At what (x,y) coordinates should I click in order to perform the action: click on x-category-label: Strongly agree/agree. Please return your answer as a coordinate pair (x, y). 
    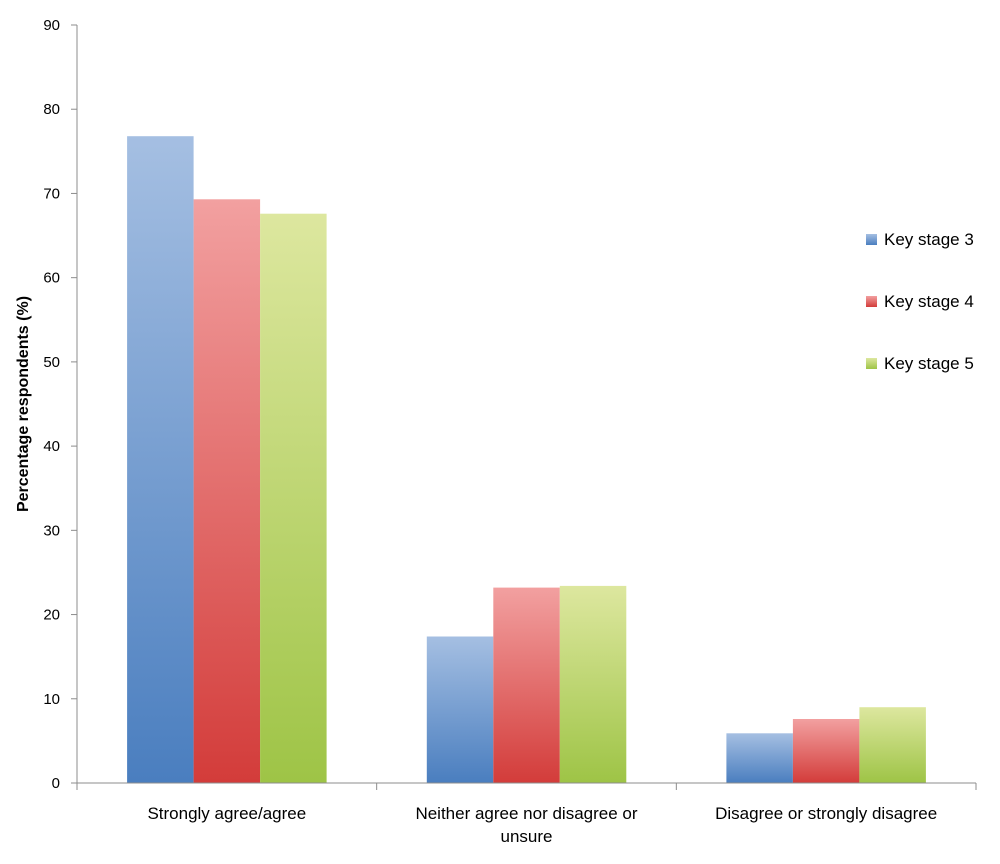
    Looking at the image, I should click on (226, 813).